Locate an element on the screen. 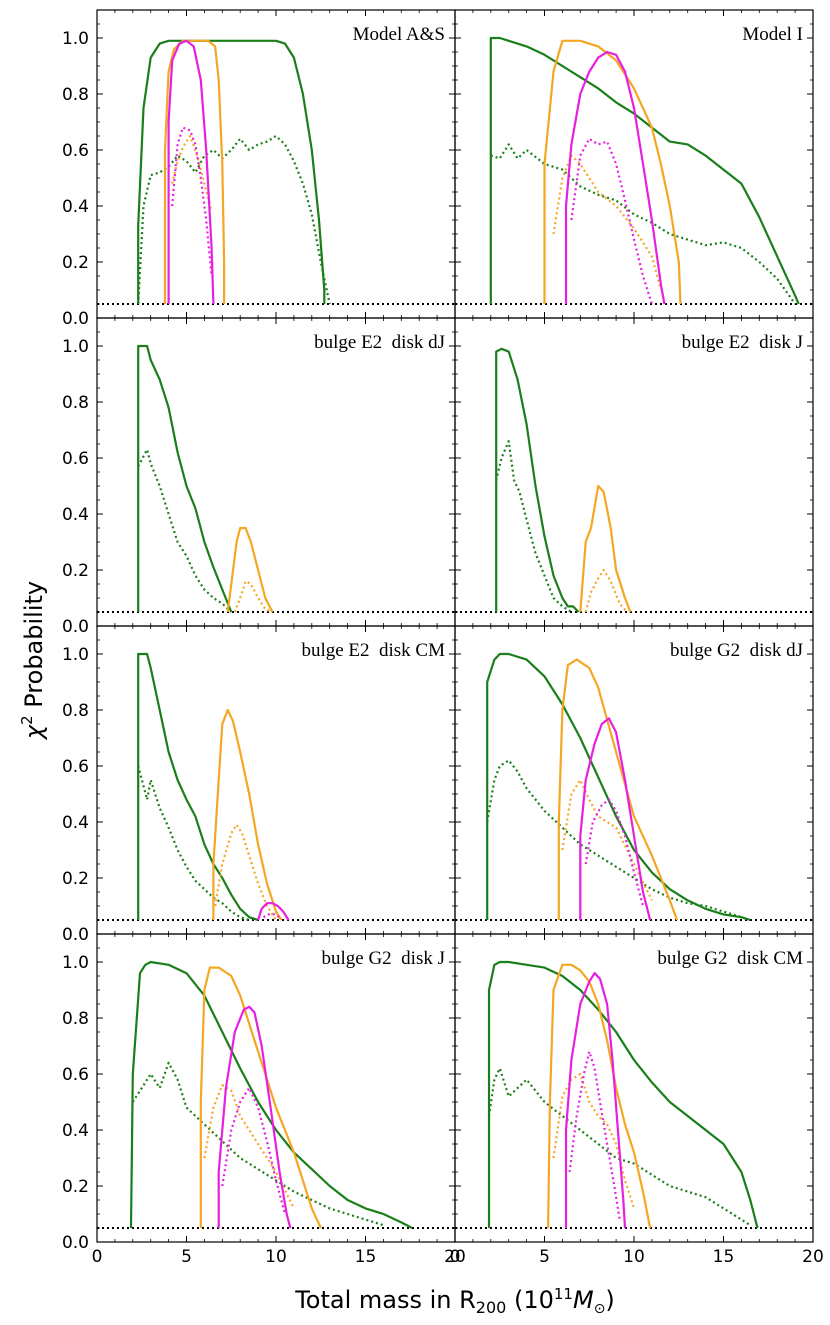 This screenshot has height=1325, width=830. panel-title: Model I is located at coordinates (772, 34).